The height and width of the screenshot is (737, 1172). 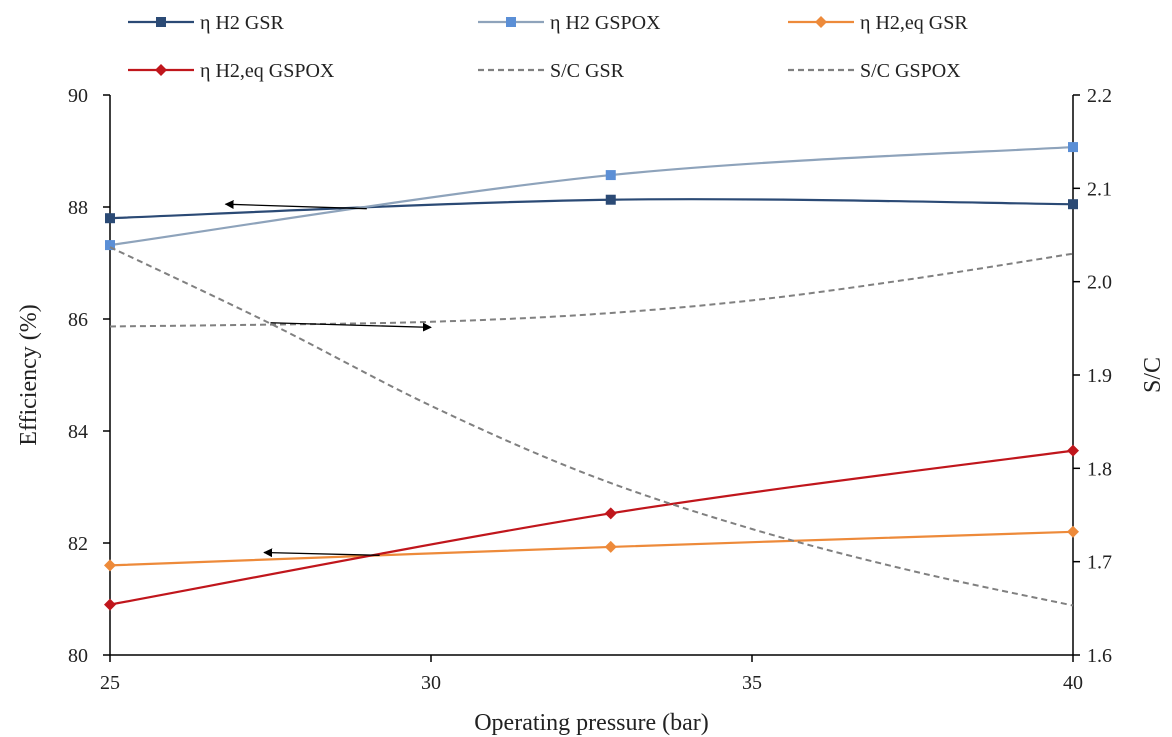 What do you see at coordinates (29, 374) in the screenshot?
I see `left-y-axis-title: Efficiency (%)` at bounding box center [29, 374].